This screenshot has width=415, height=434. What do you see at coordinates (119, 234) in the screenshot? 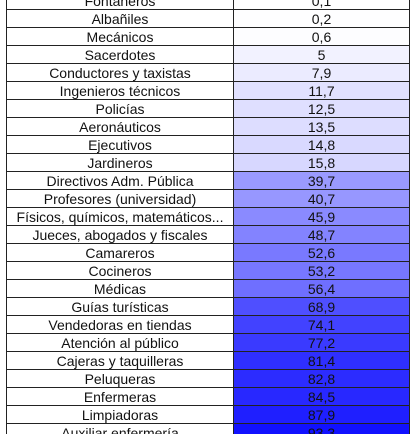
I see `occupation-cell: Jueces, abogados y fiscales` at bounding box center [119, 234].